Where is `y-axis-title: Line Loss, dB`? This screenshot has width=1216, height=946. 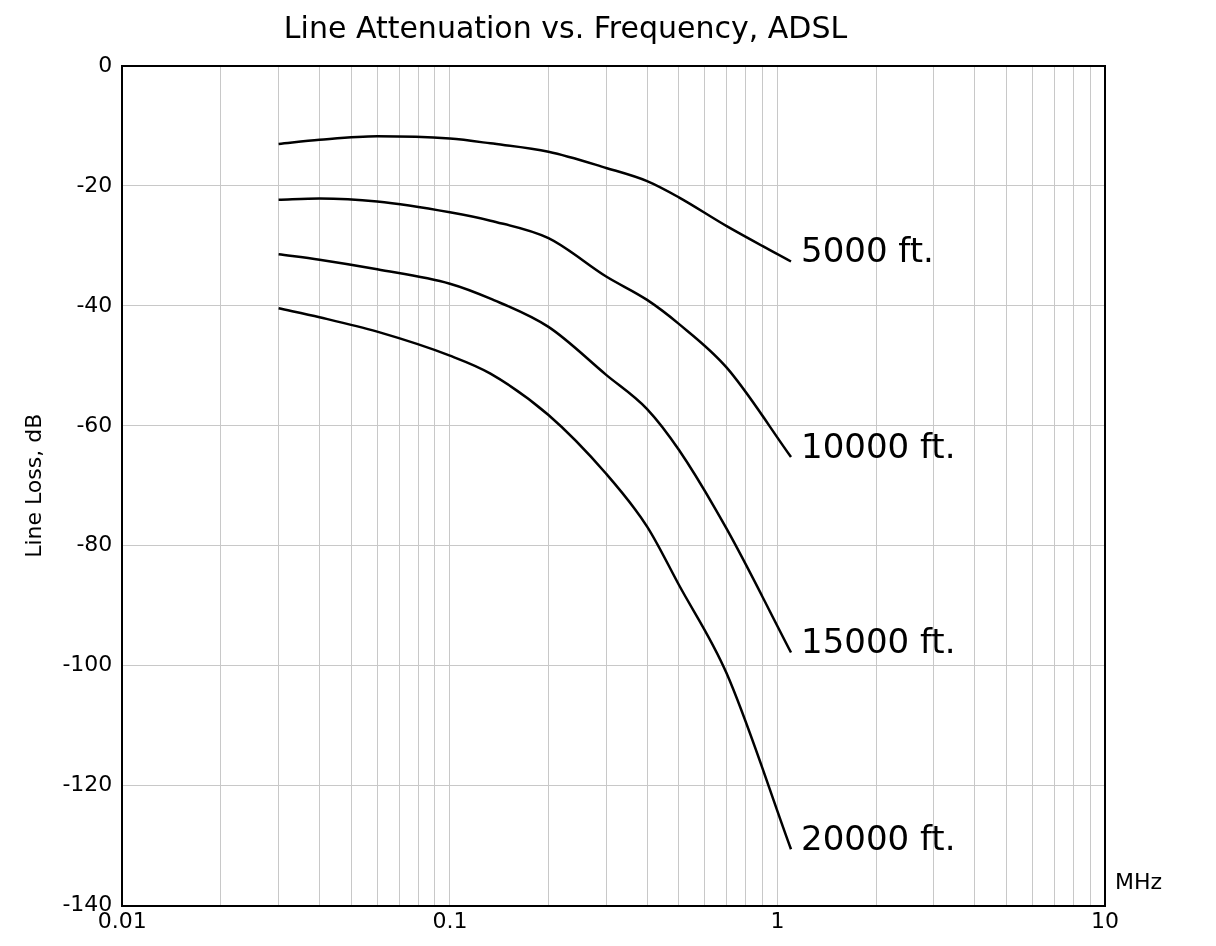
y-axis-title: Line Loss, dB is located at coordinates (33, 485).